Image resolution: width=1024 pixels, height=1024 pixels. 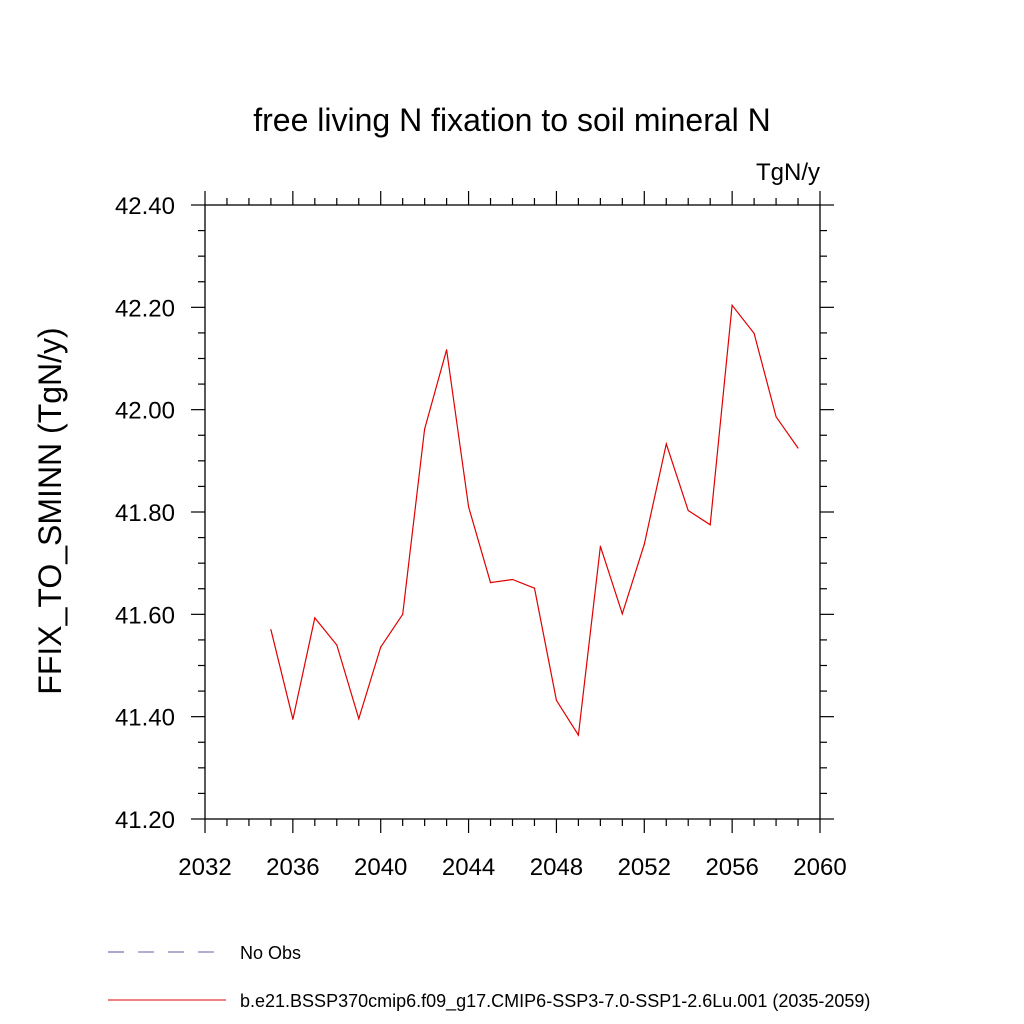 I want to click on x-tick-label: 2048, so click(x=556, y=867).